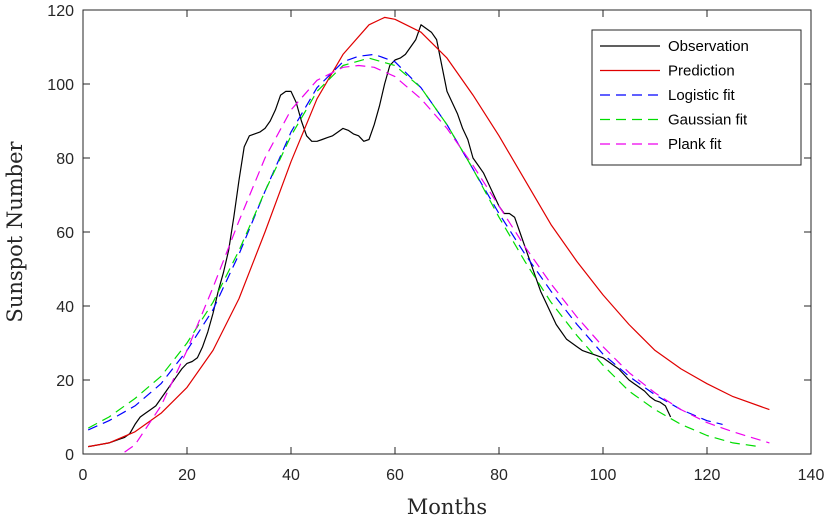 This screenshot has height=517, width=830. Describe the element at coordinates (187, 475) in the screenshot. I see `x-tick-label: 20` at that location.